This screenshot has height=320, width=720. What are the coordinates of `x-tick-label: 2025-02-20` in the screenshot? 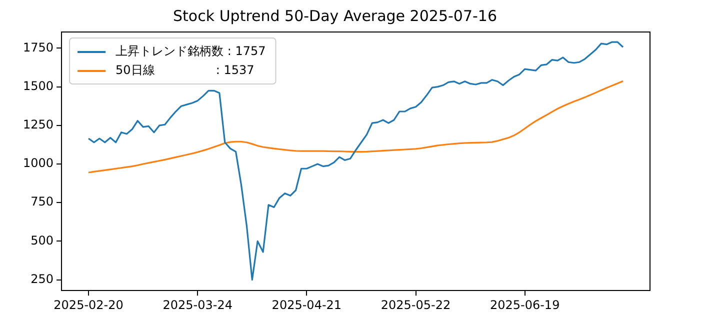 It's located at (89, 305).